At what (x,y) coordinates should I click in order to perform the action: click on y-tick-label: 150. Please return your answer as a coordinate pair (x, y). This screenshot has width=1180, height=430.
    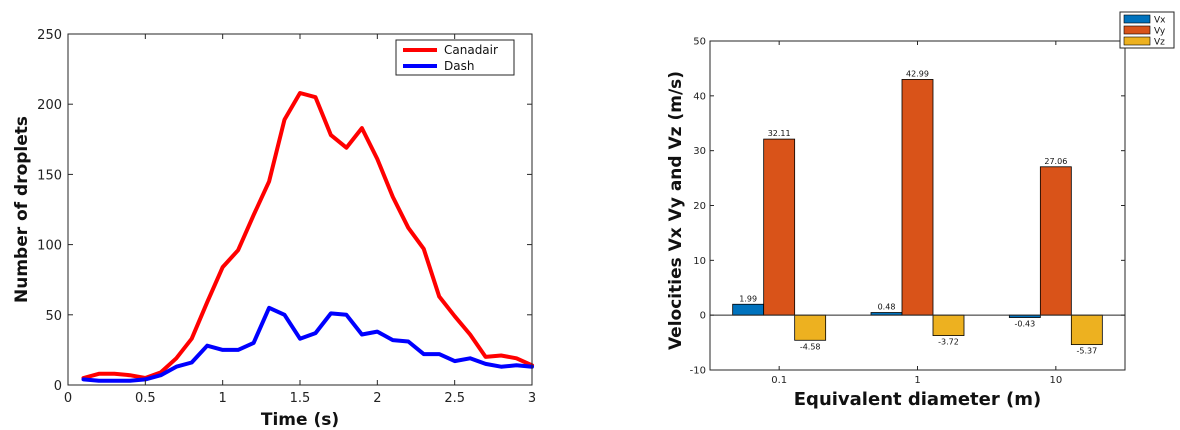
    Looking at the image, I should click on (49, 175).